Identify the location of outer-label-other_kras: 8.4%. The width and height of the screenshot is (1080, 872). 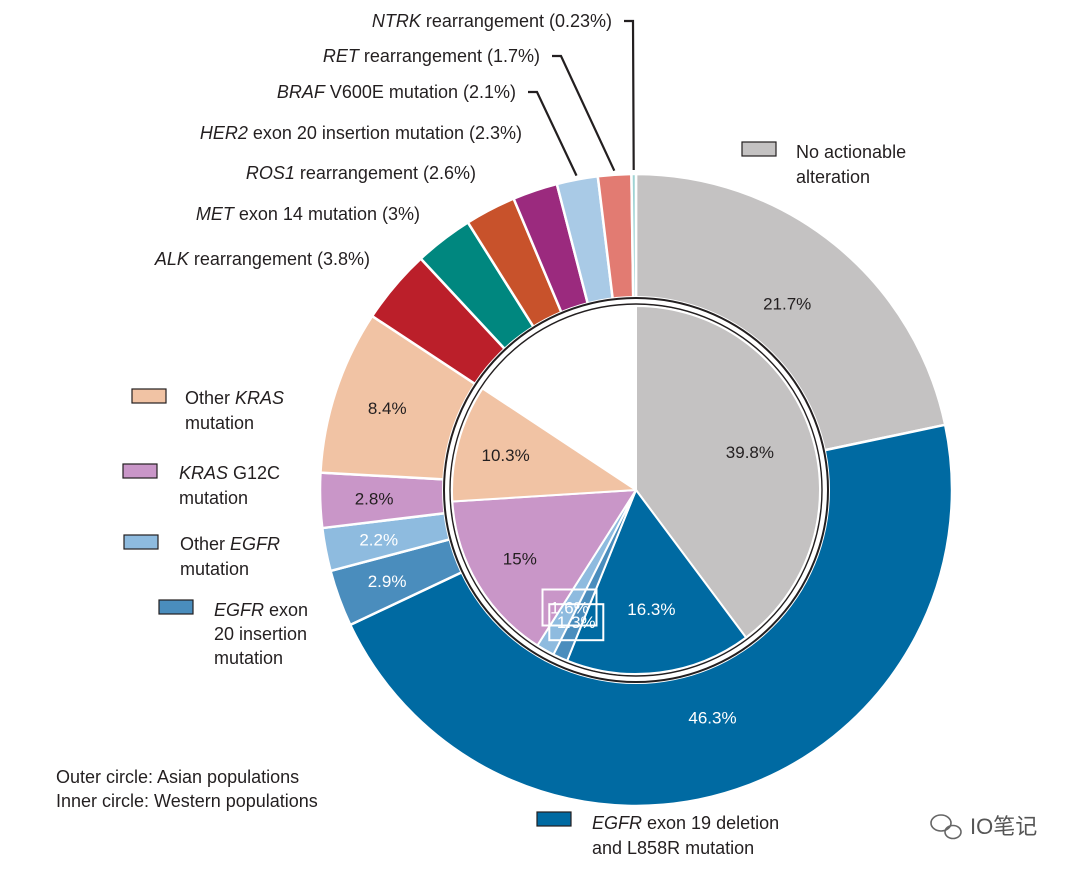
(387, 408).